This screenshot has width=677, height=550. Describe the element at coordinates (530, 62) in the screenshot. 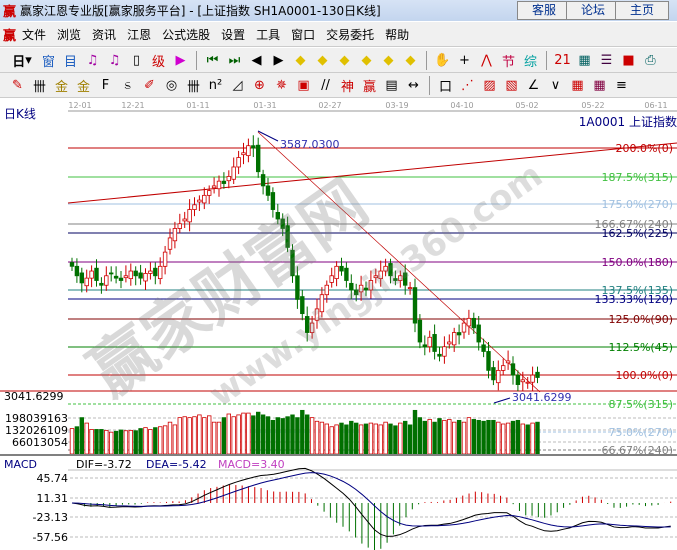

I see `gann-icon: 综` at that location.